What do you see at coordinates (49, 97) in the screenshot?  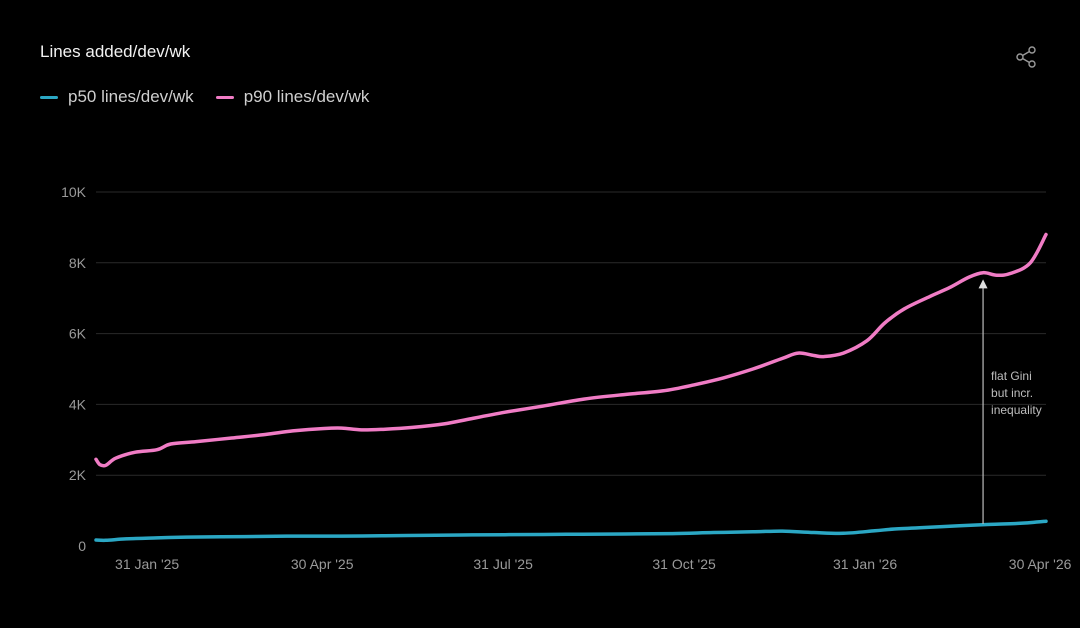 I see `legend-swatch-p50` at bounding box center [49, 97].